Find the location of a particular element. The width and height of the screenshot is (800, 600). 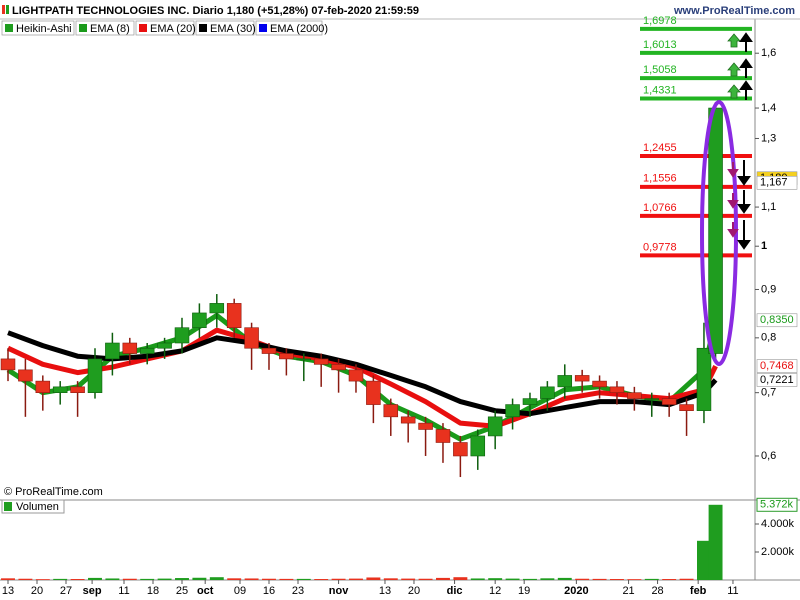

x-tick-label: 09 is located at coordinates (240, 591).